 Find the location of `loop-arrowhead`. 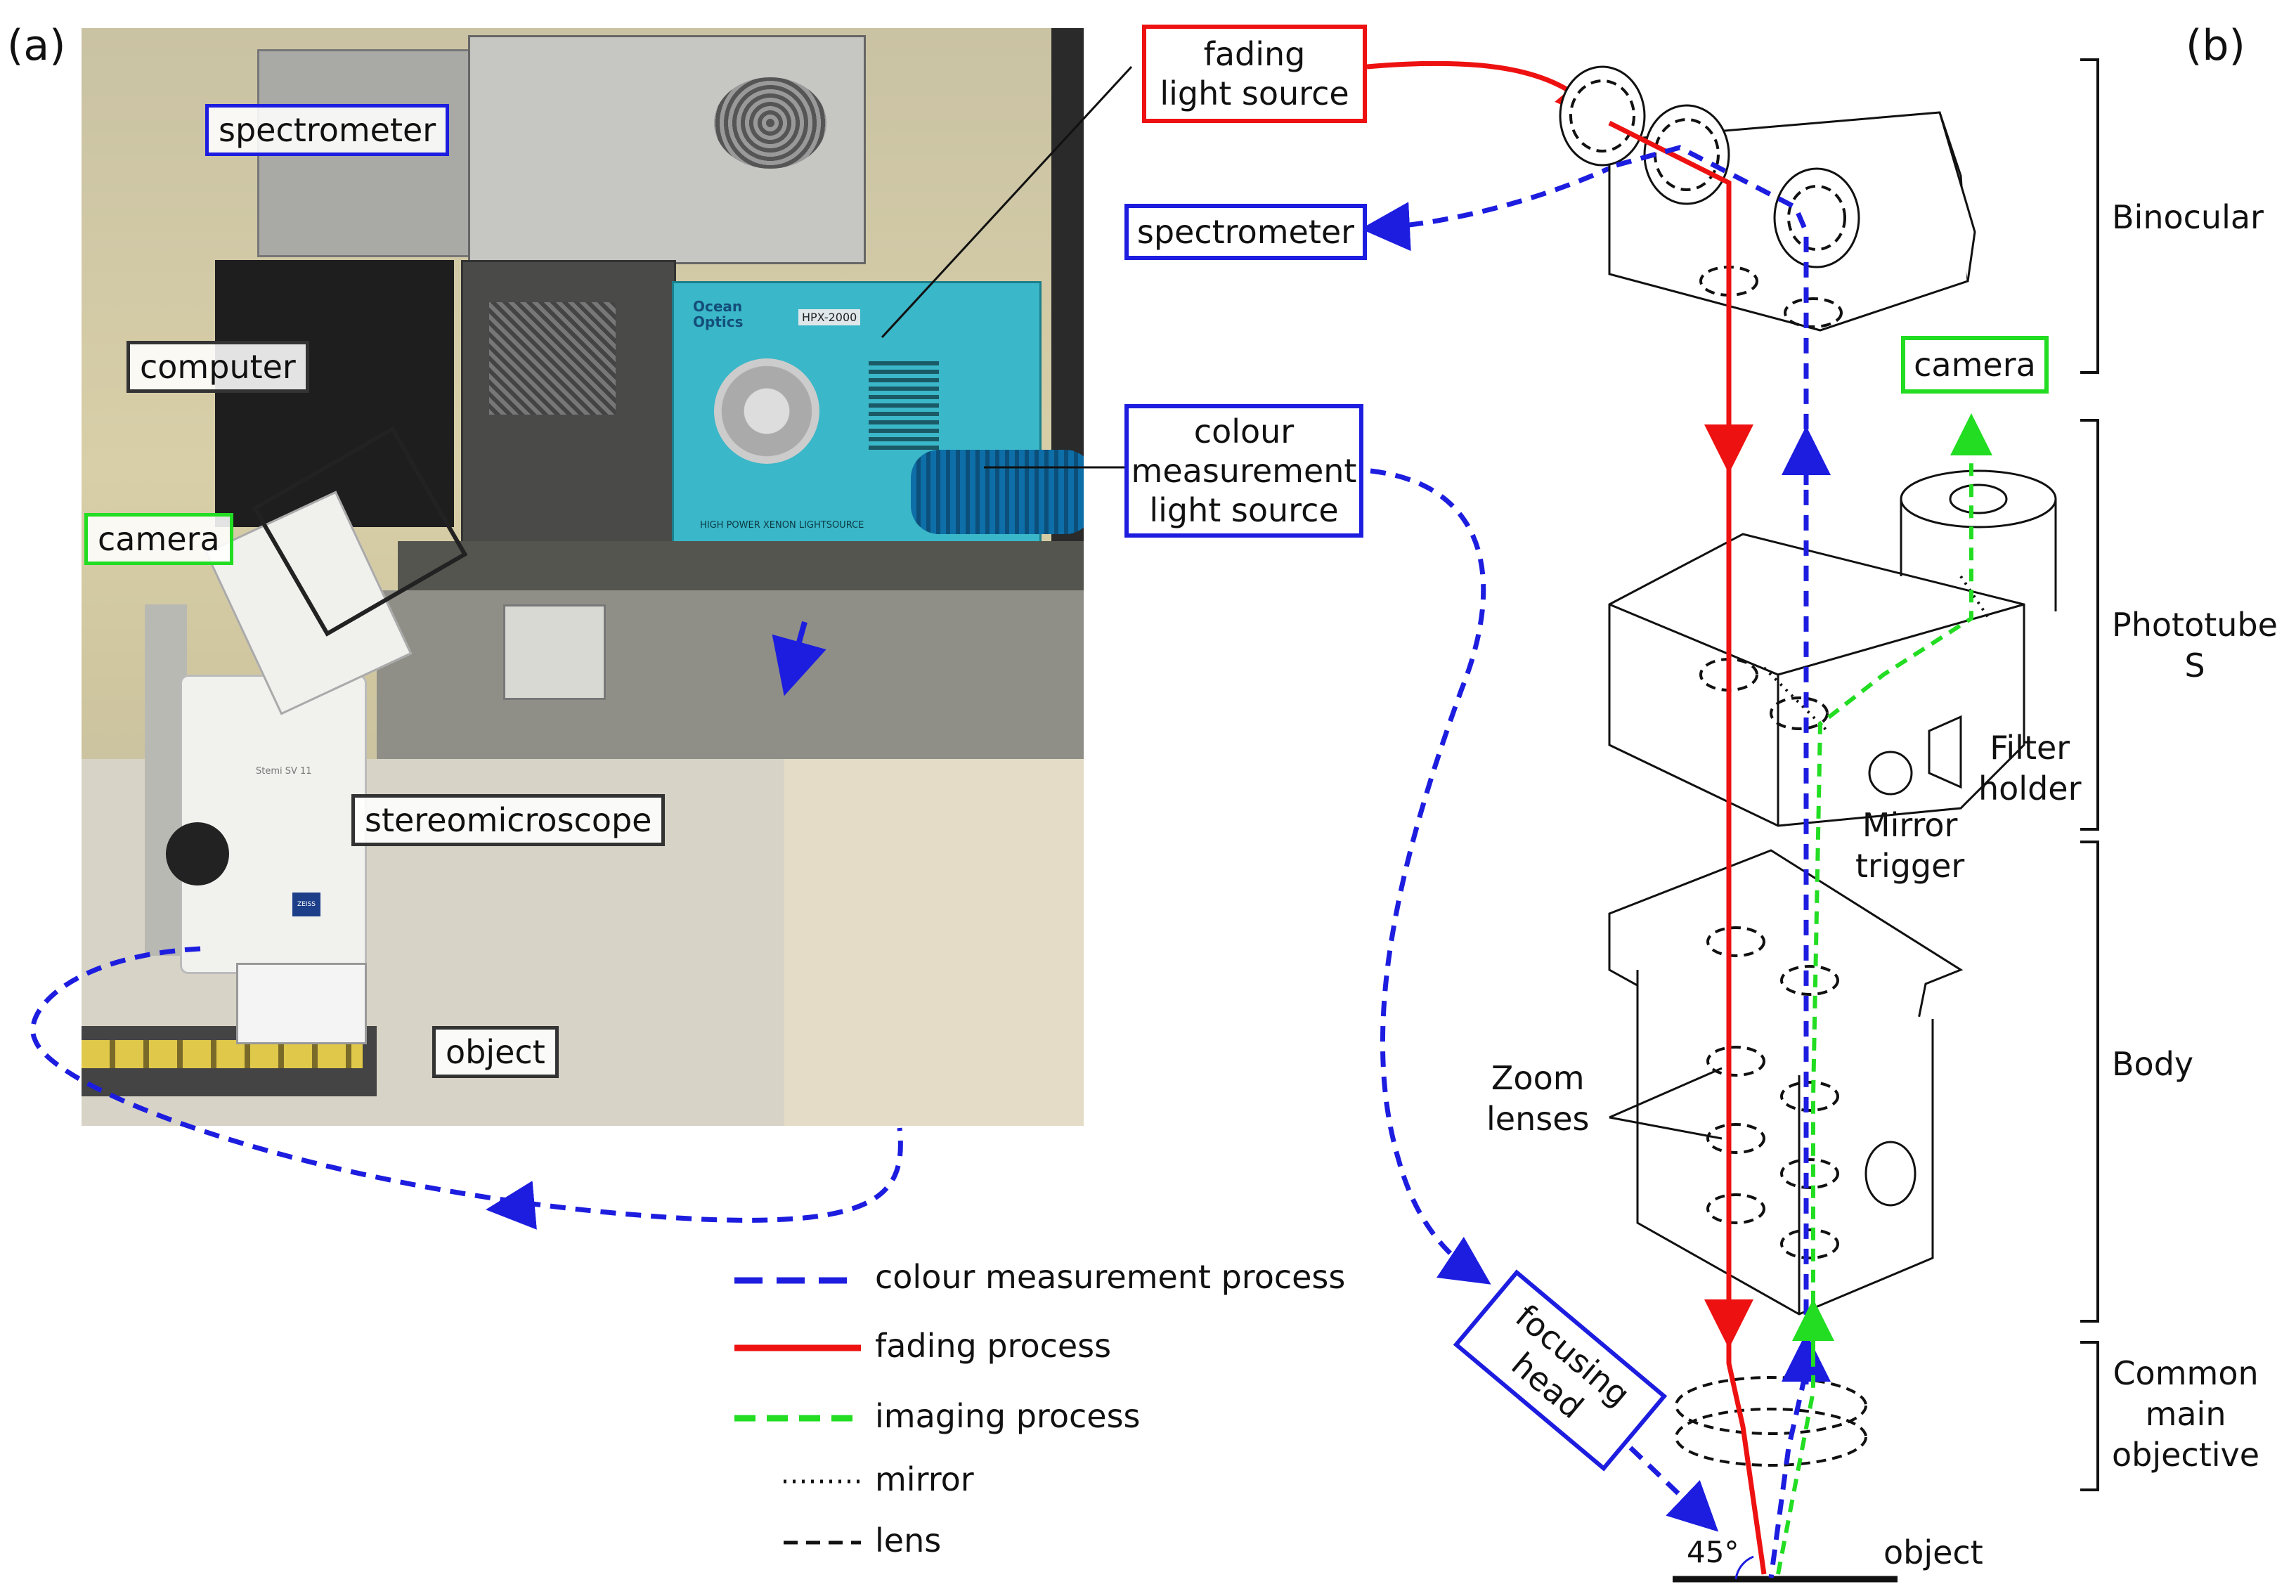

loop-arrowhead is located at coordinates (512, 1205).